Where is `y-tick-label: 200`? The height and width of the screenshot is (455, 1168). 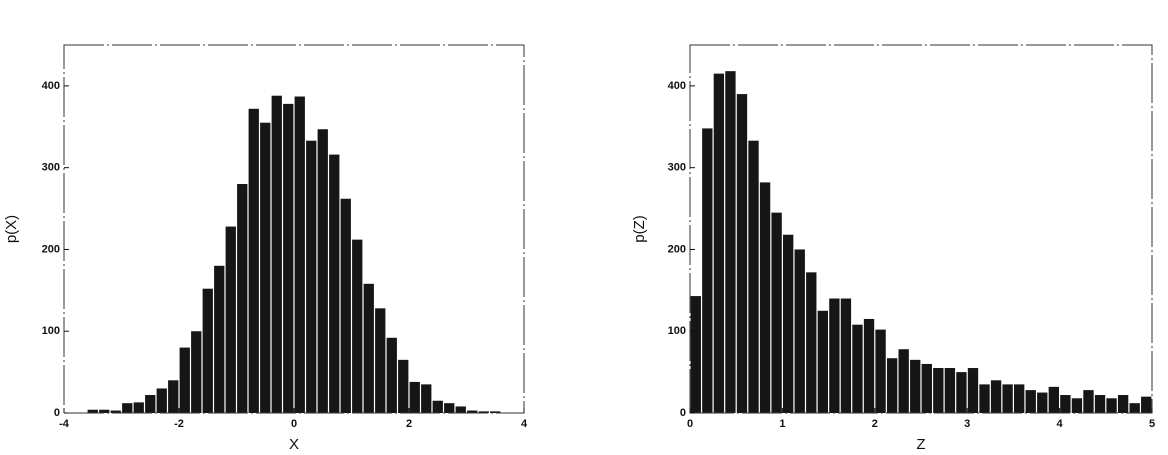 y-tick-label: 200 is located at coordinates (51, 249).